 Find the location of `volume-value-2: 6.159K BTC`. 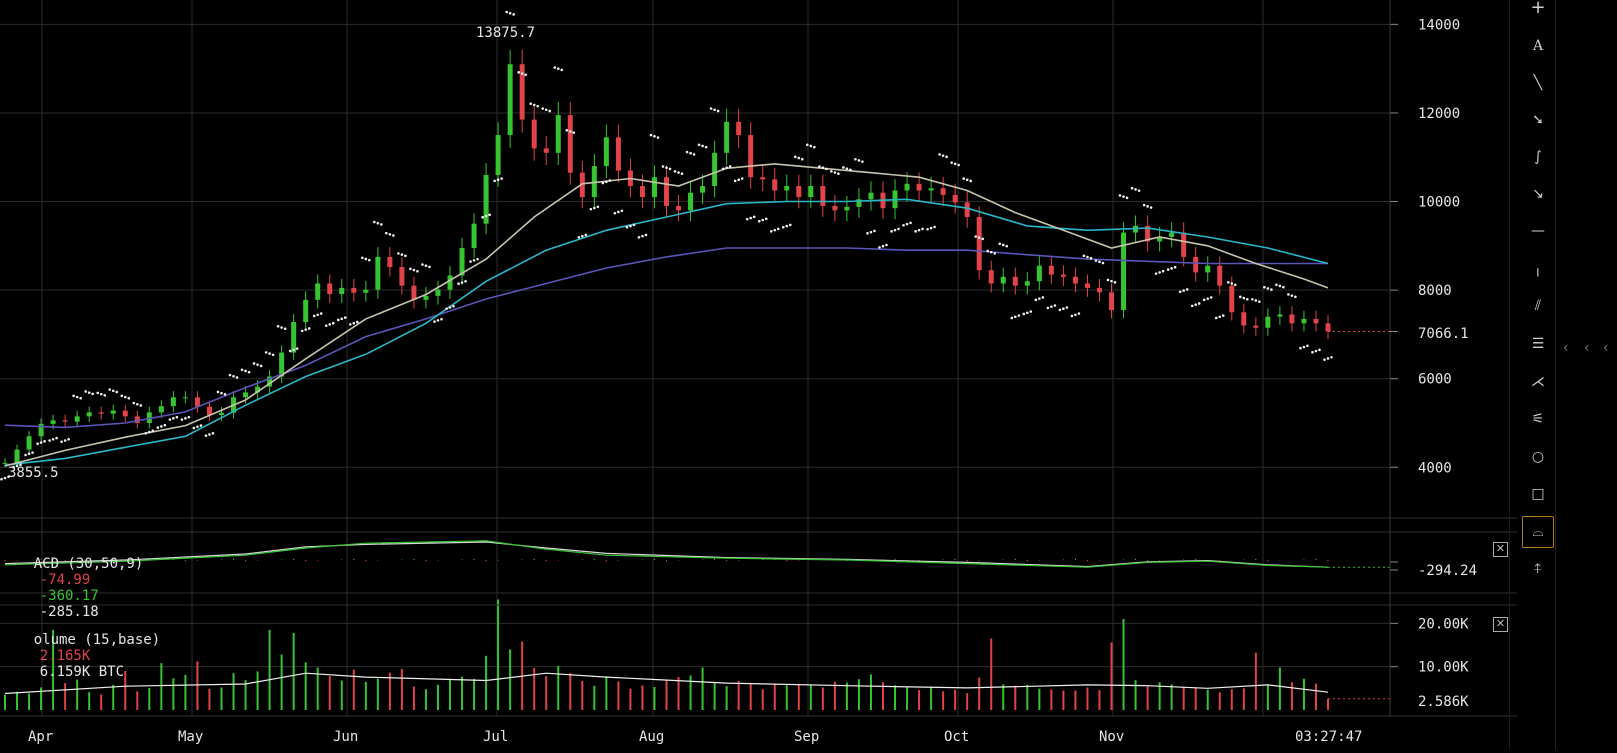

volume-value-2: 6.159K BTC is located at coordinates (82, 672).